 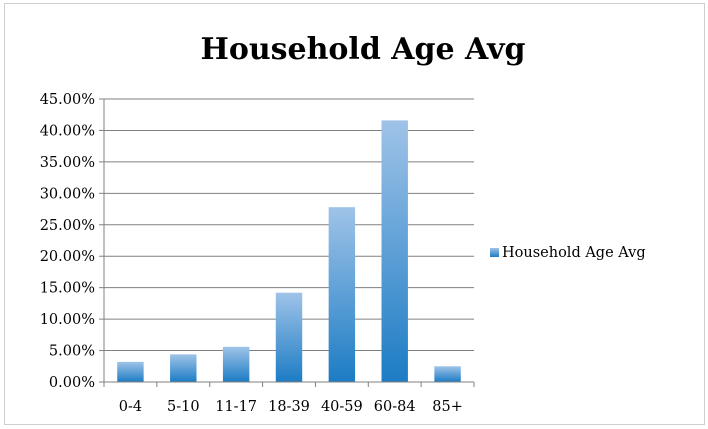 I want to click on x-tick-label: 5-10, so click(x=183, y=407).